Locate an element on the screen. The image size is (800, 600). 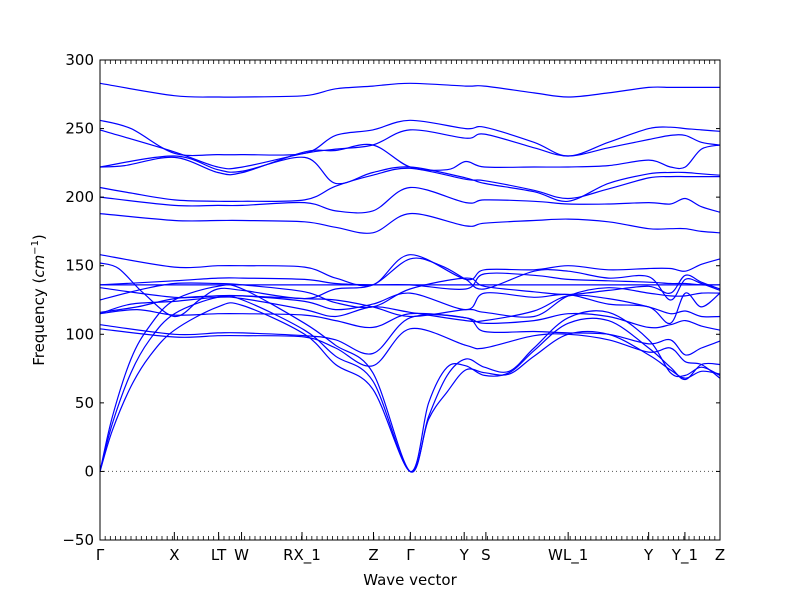
y-tick-label: 0 is located at coordinates (89, 471).